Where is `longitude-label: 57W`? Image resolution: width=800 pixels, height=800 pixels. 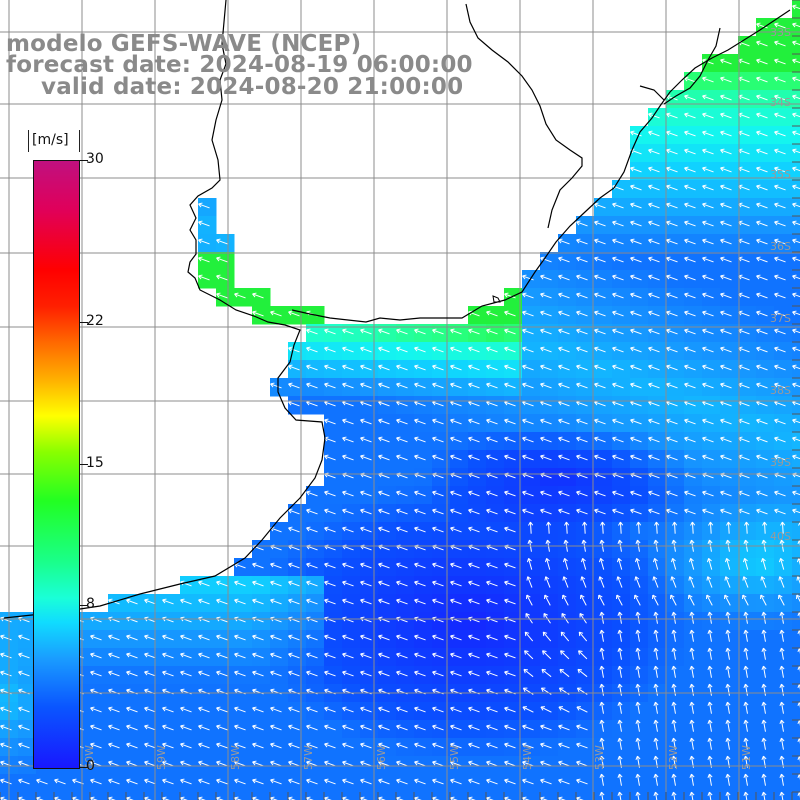
longitude-label: 57W is located at coordinates (308, 757).